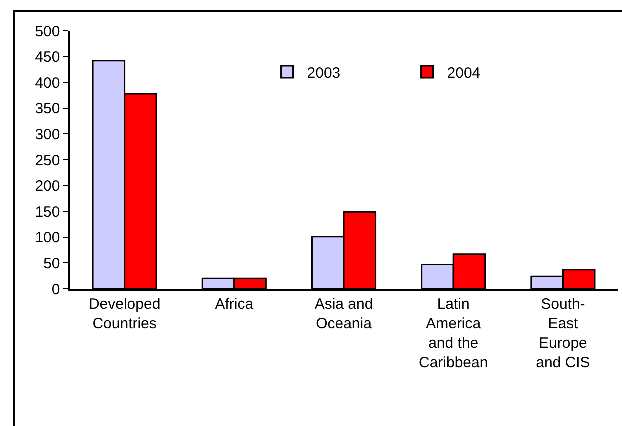 This screenshot has width=622, height=426. I want to click on y-tick-label: 450, so click(47, 57).